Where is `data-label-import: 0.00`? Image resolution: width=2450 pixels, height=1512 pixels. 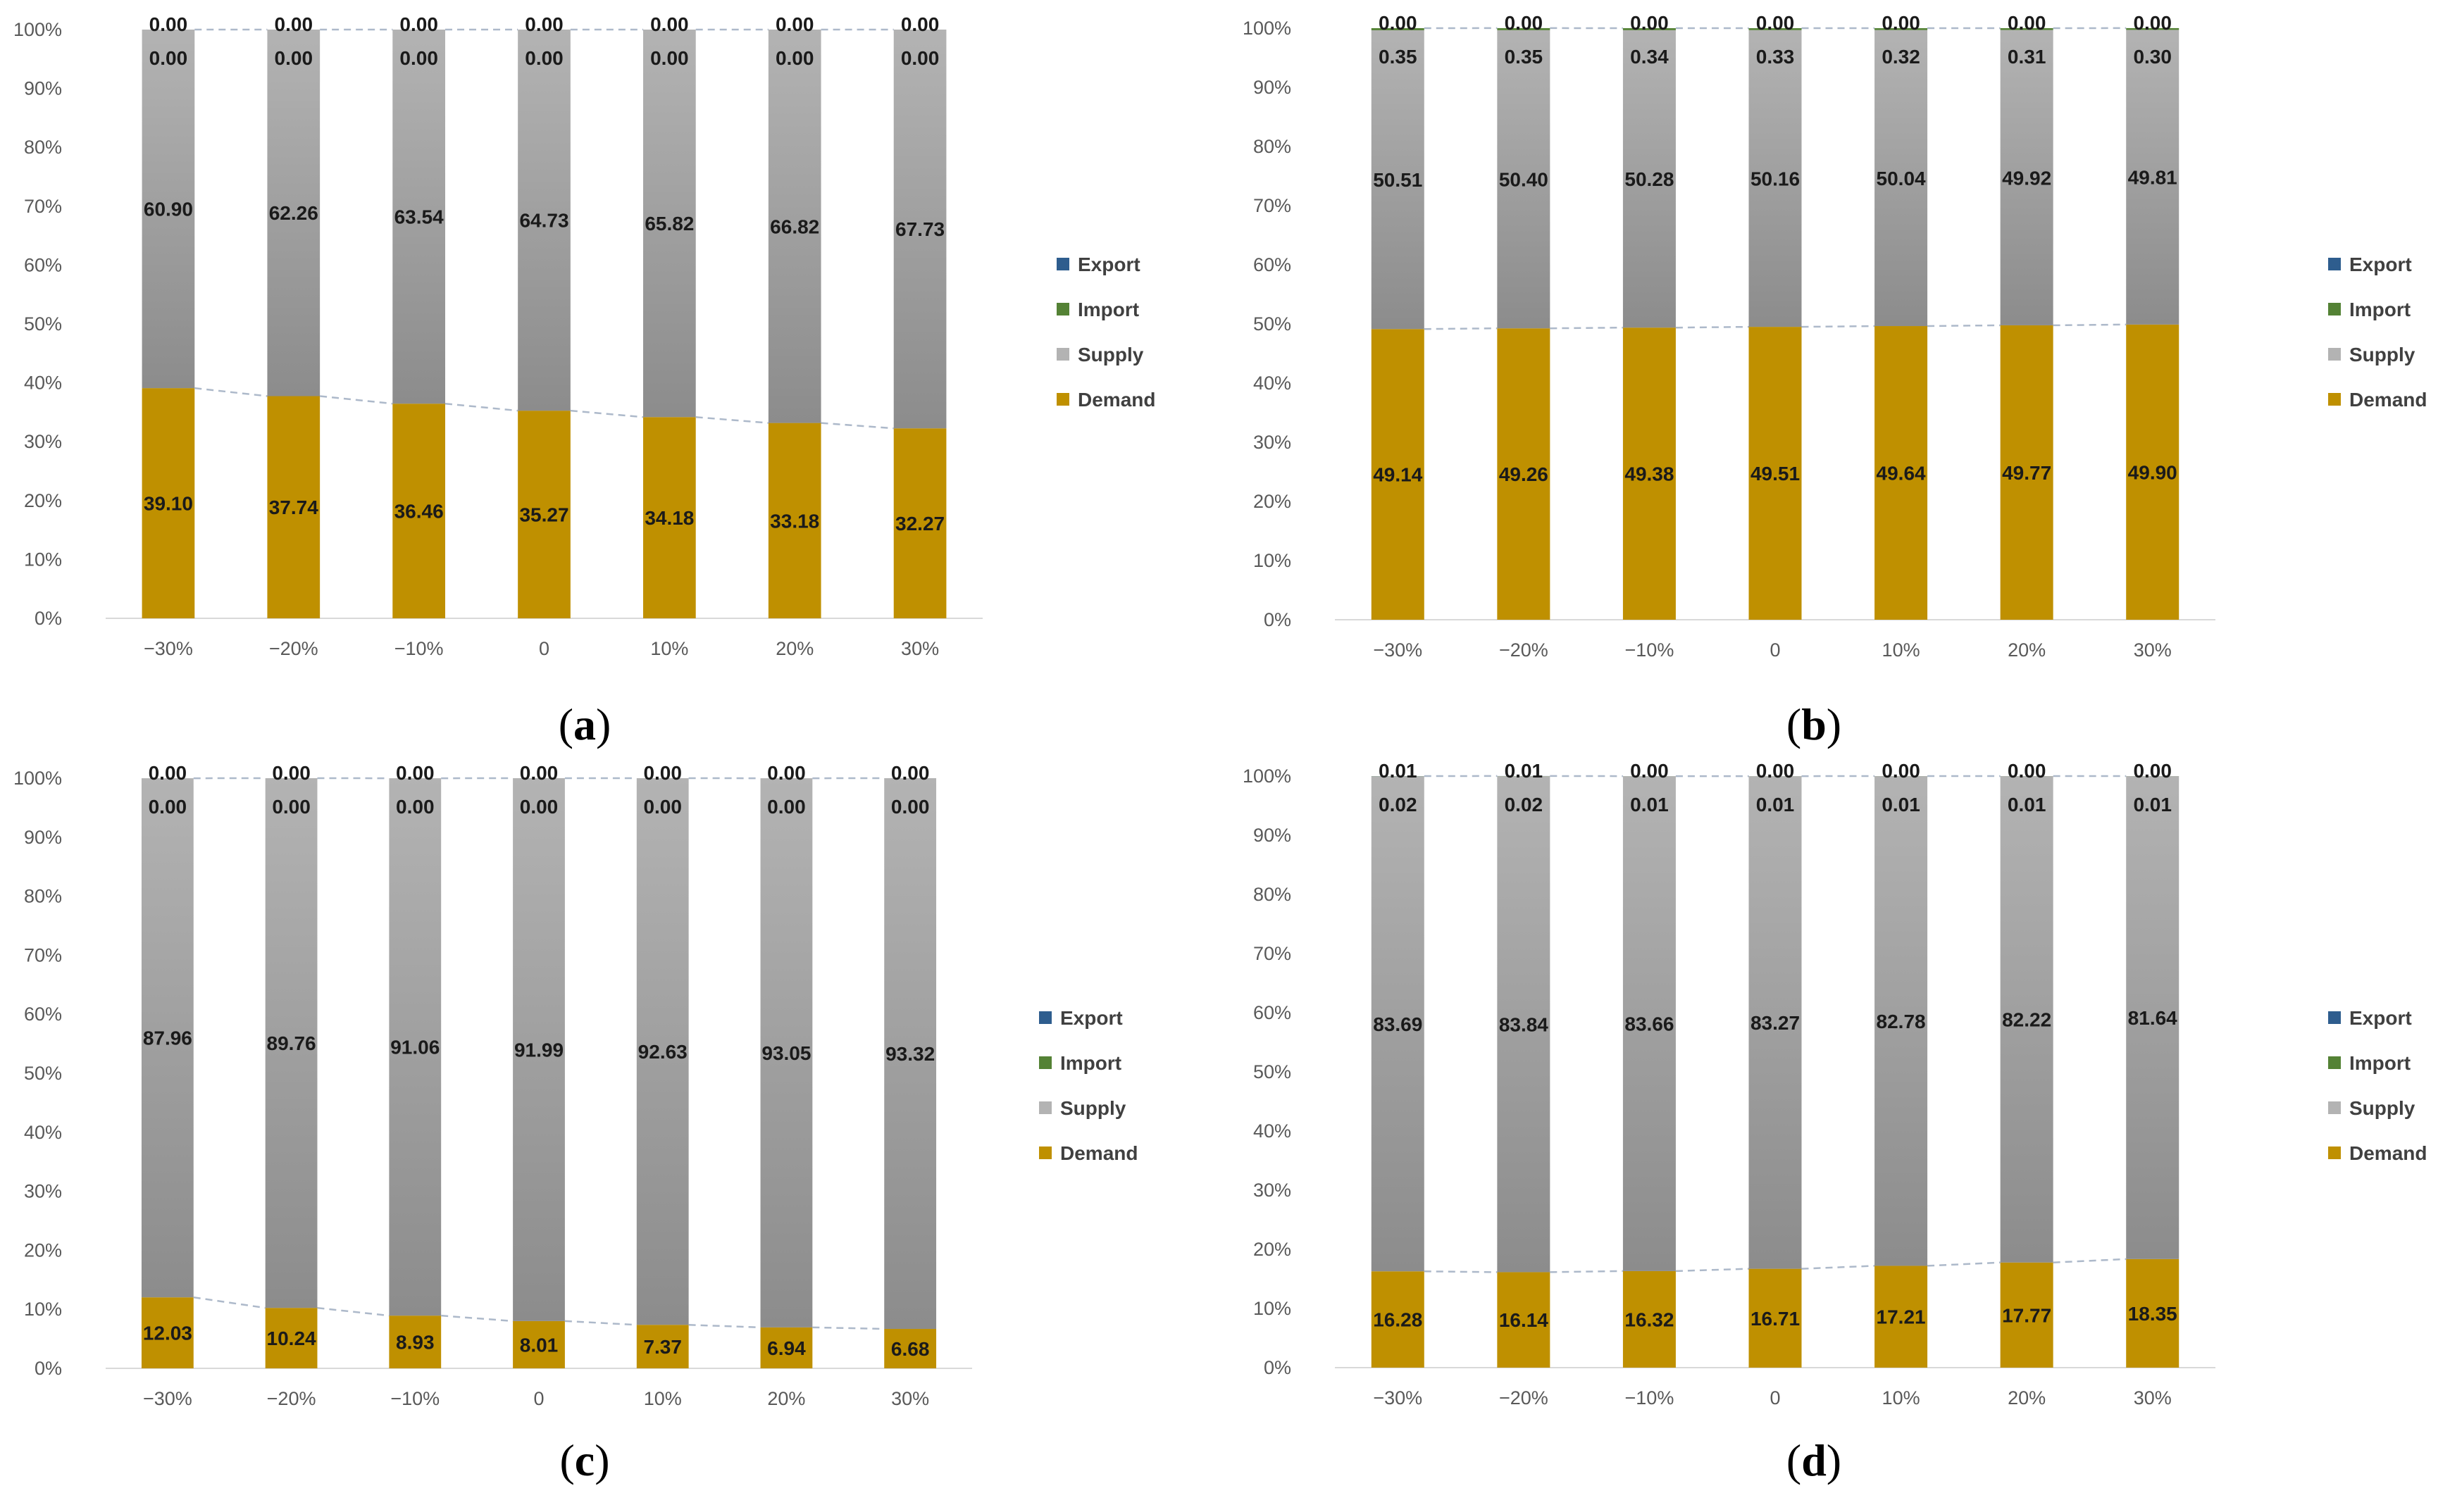
data-label-import: 0.00 is located at coordinates (910, 807).